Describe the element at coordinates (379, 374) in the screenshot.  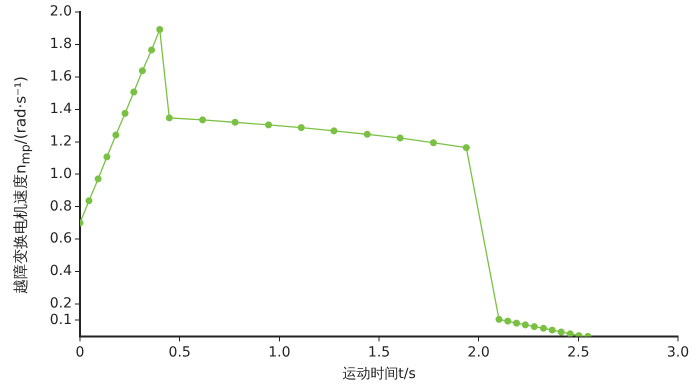
I see `x-axis-title: 运动时间t/s` at that location.